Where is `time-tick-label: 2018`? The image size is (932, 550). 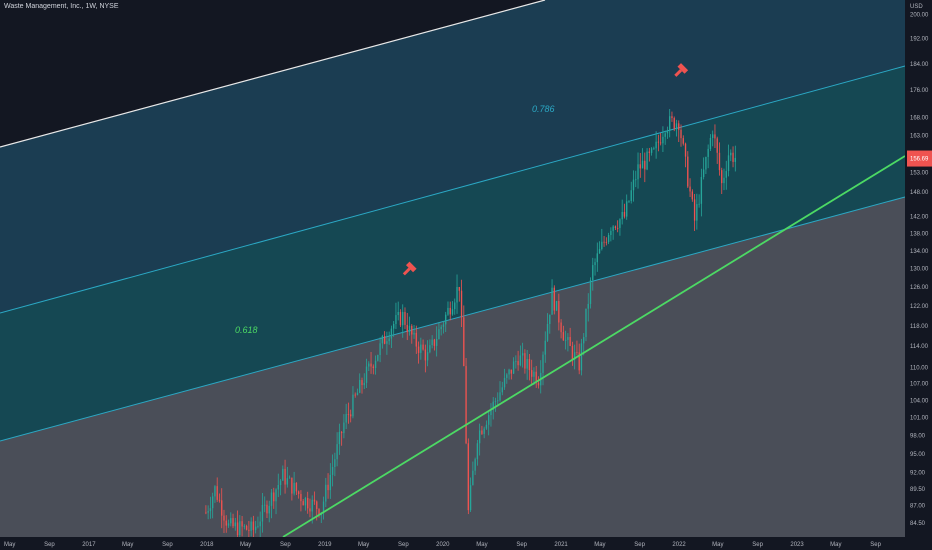 time-tick-label: 2018 is located at coordinates (207, 545).